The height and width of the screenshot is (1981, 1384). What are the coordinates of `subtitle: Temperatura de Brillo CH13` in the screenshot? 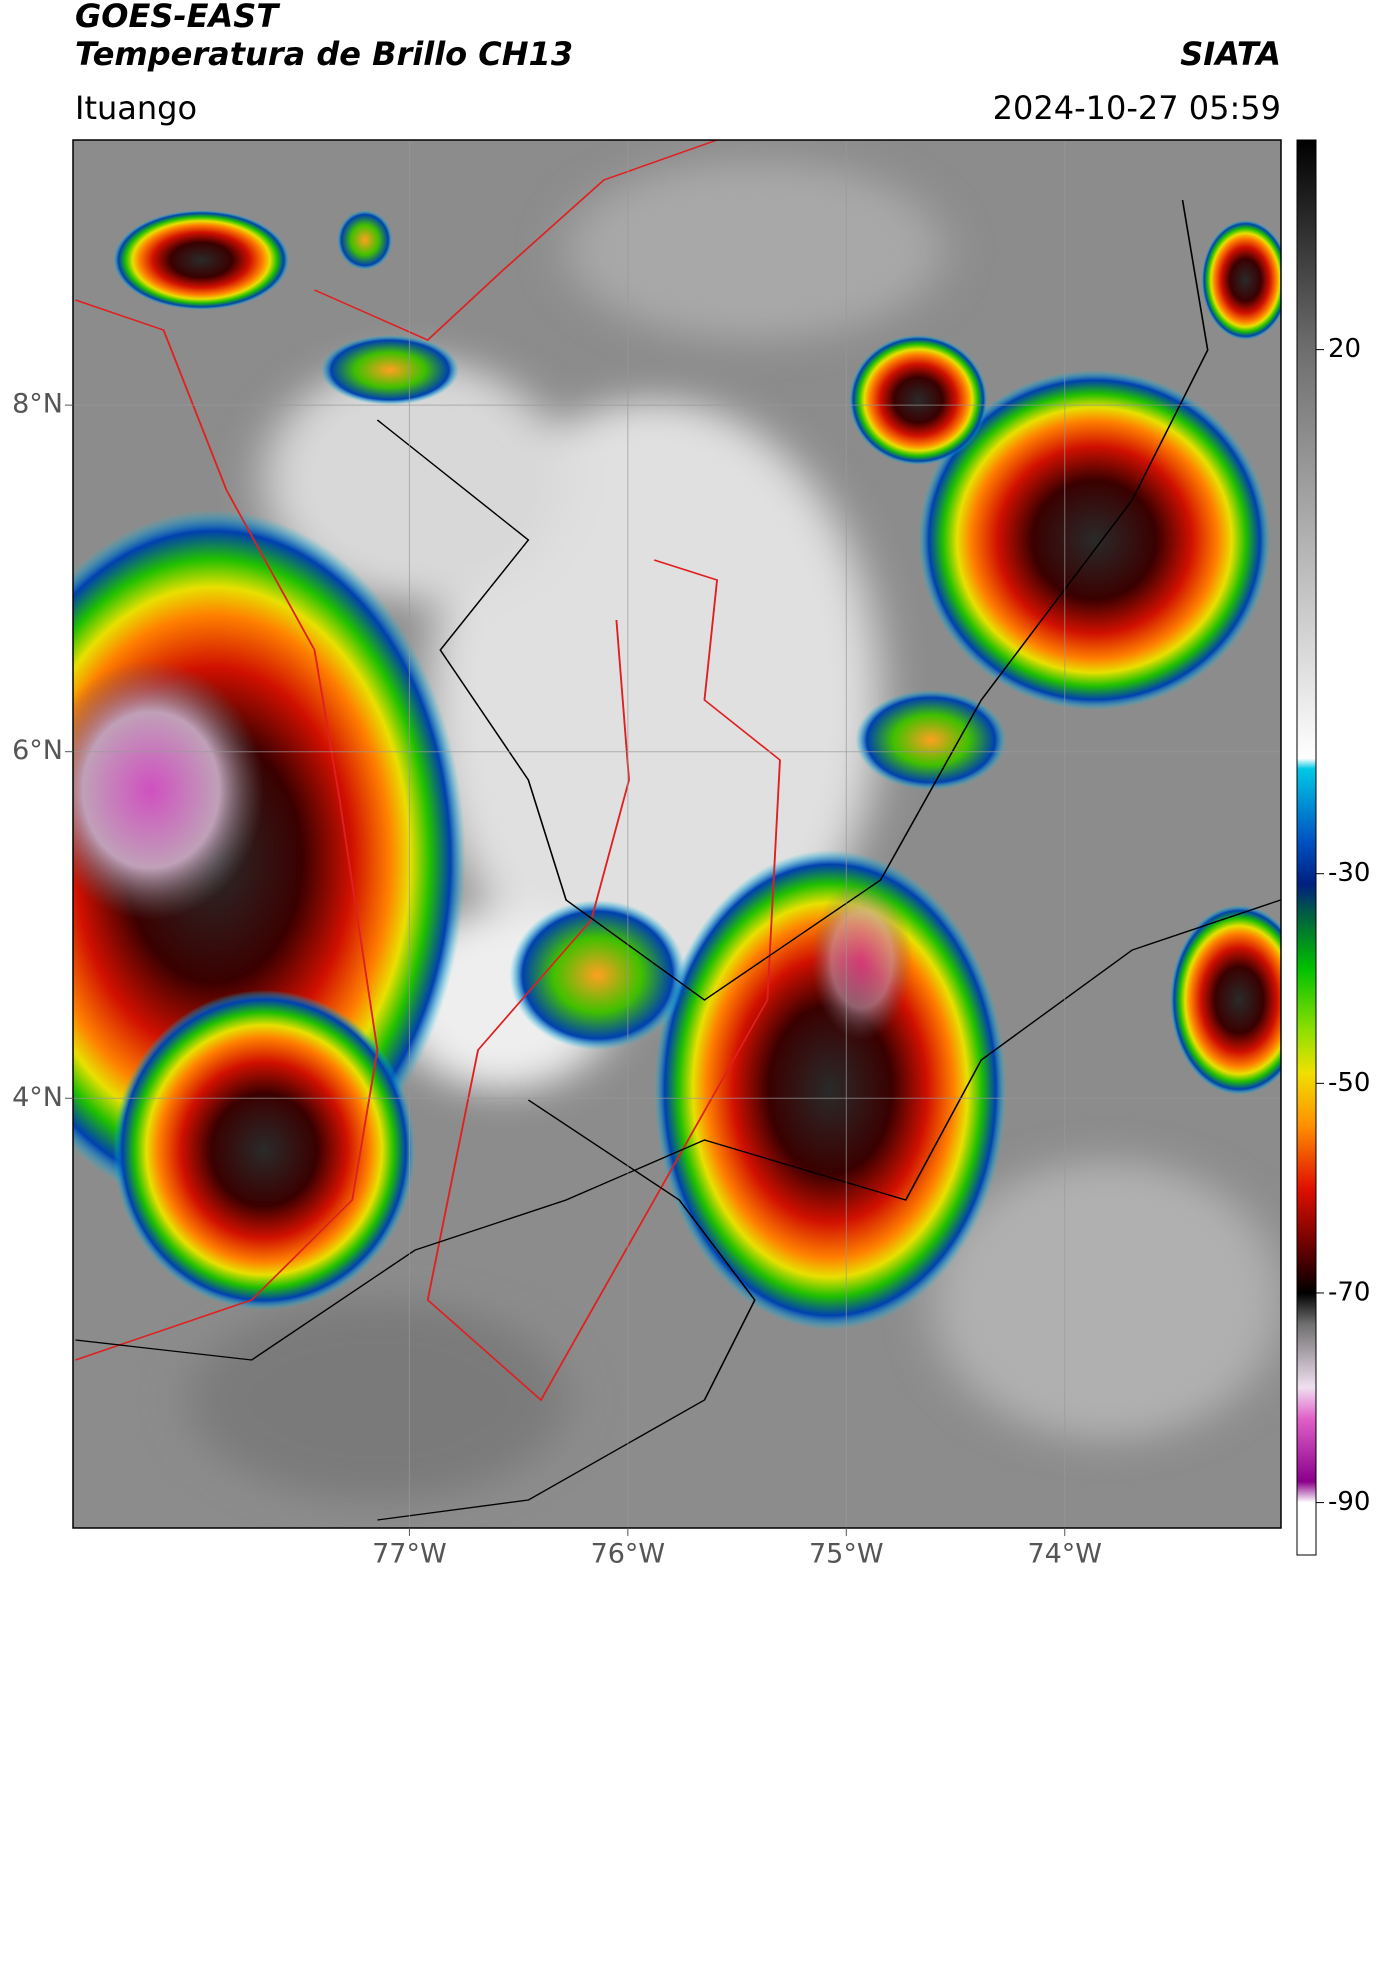 It's located at (324, 54).